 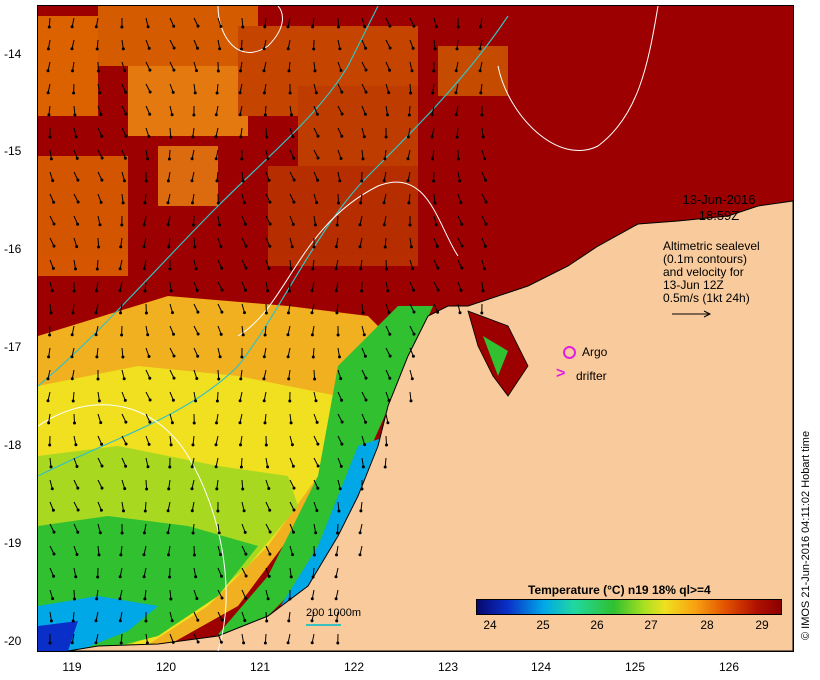 I want to click on lon-label-120: 120, so click(x=166, y=667).